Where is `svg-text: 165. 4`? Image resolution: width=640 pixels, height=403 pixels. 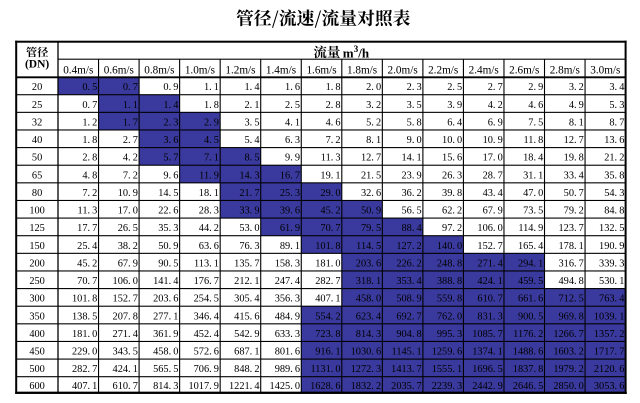
svg-text: 165. 4 is located at coordinates (531, 246).